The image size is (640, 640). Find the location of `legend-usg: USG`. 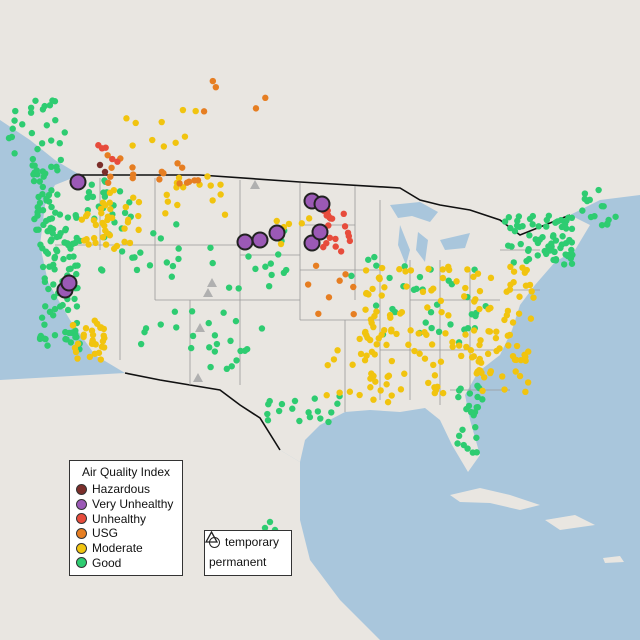

legend-usg: USG is located at coordinates (126, 533).